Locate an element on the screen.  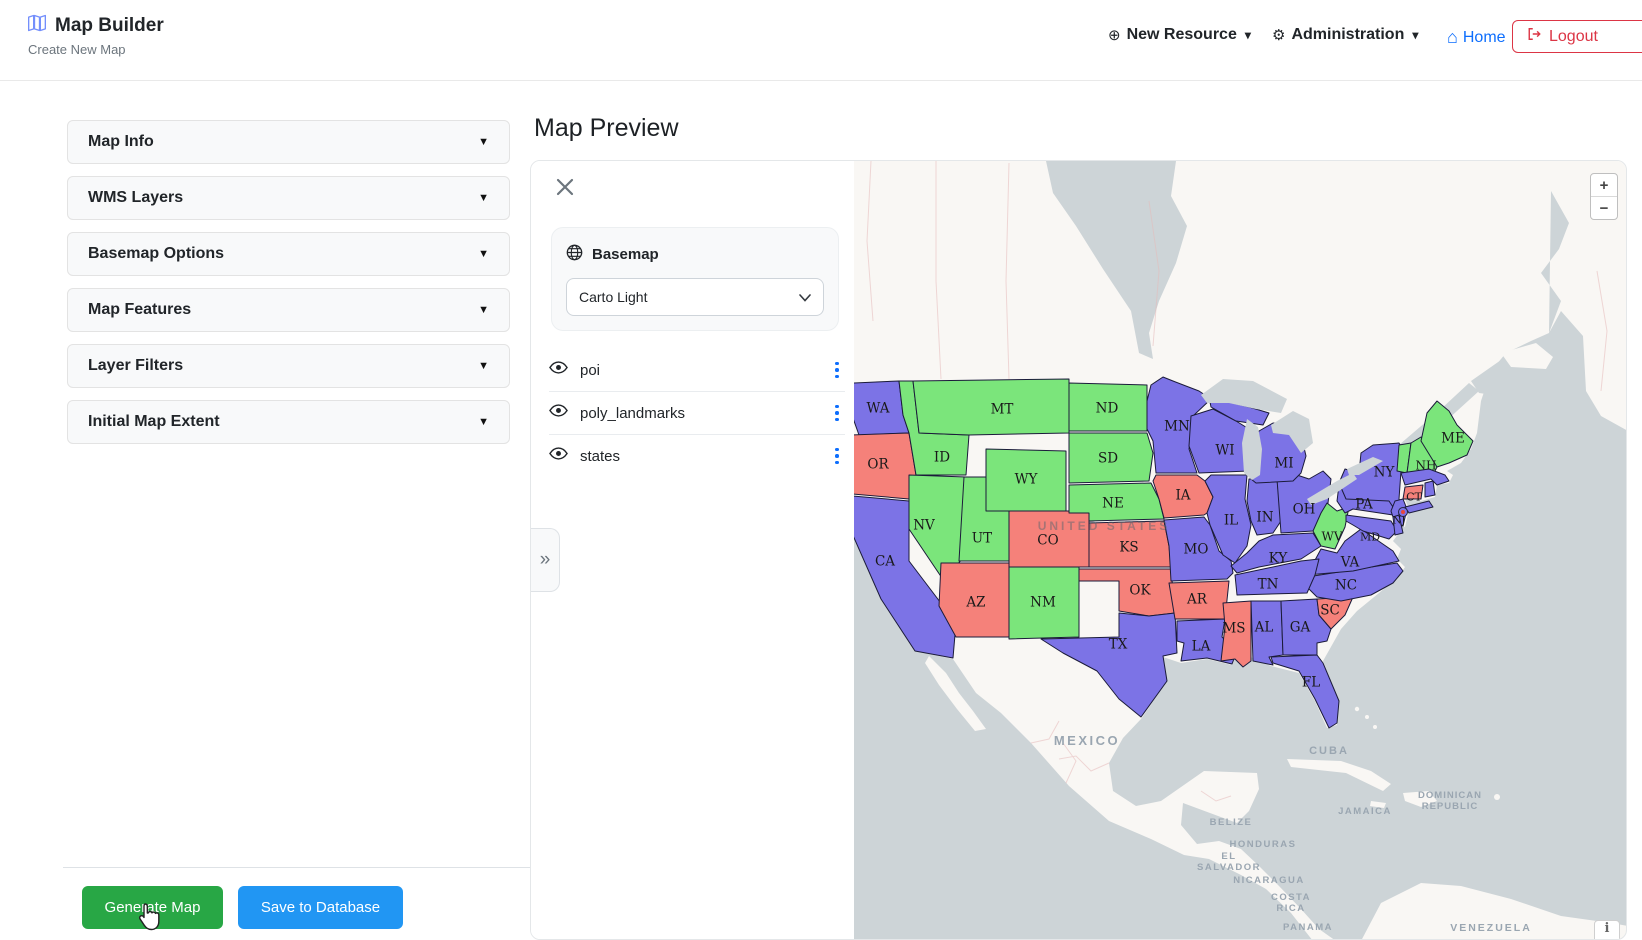
accordion-section-map-features: Map Features ▼ is located at coordinates (288, 310).